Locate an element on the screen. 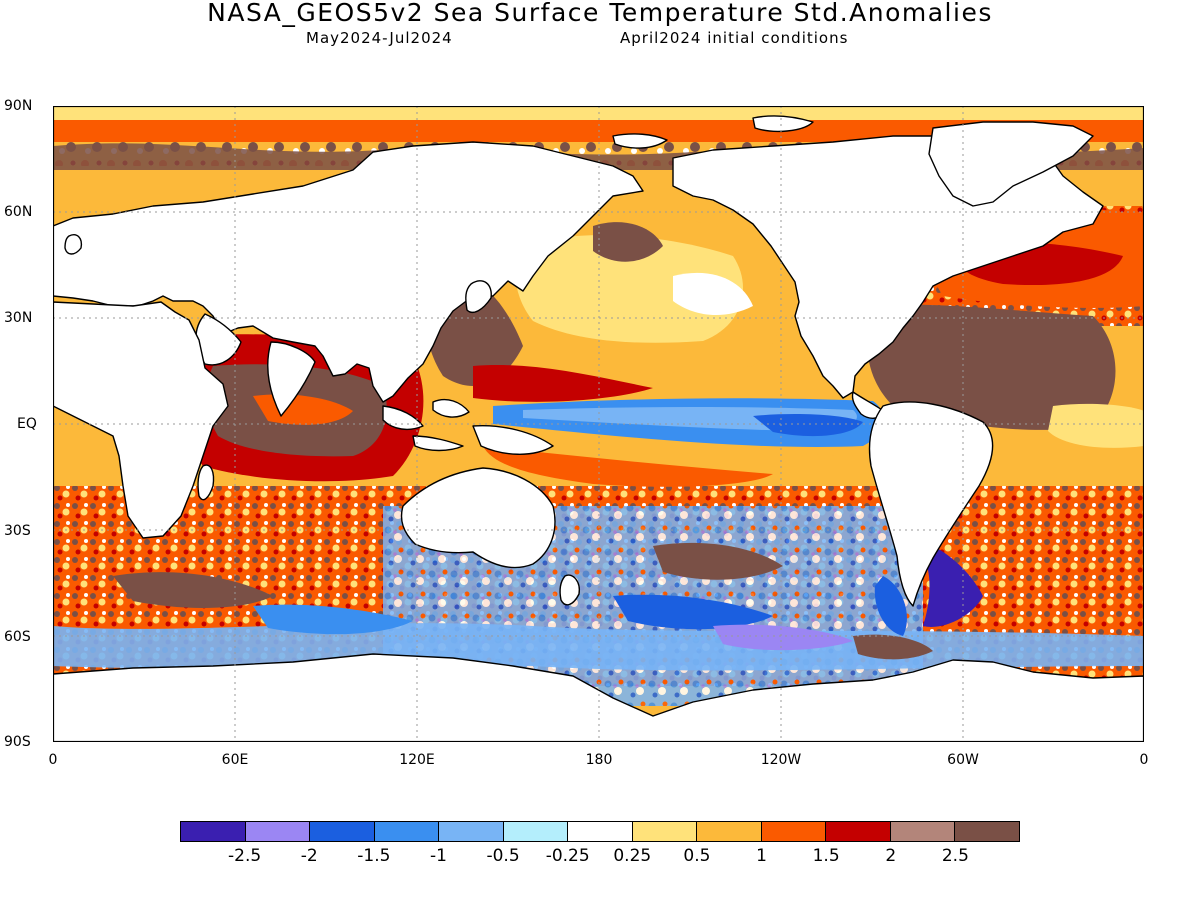  legend-tick-label: -0.25 is located at coordinates (567, 856).